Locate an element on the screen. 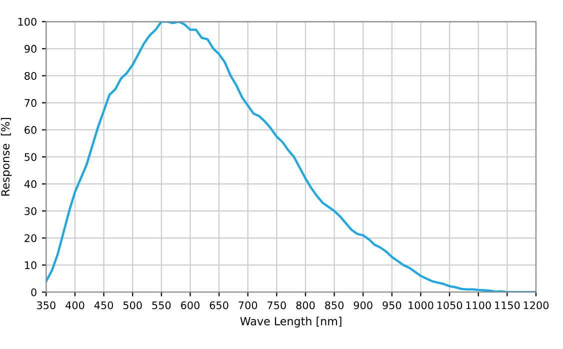 Image resolution: width=563 pixels, height=349 pixels. x-tick-label: 450 is located at coordinates (104, 305).